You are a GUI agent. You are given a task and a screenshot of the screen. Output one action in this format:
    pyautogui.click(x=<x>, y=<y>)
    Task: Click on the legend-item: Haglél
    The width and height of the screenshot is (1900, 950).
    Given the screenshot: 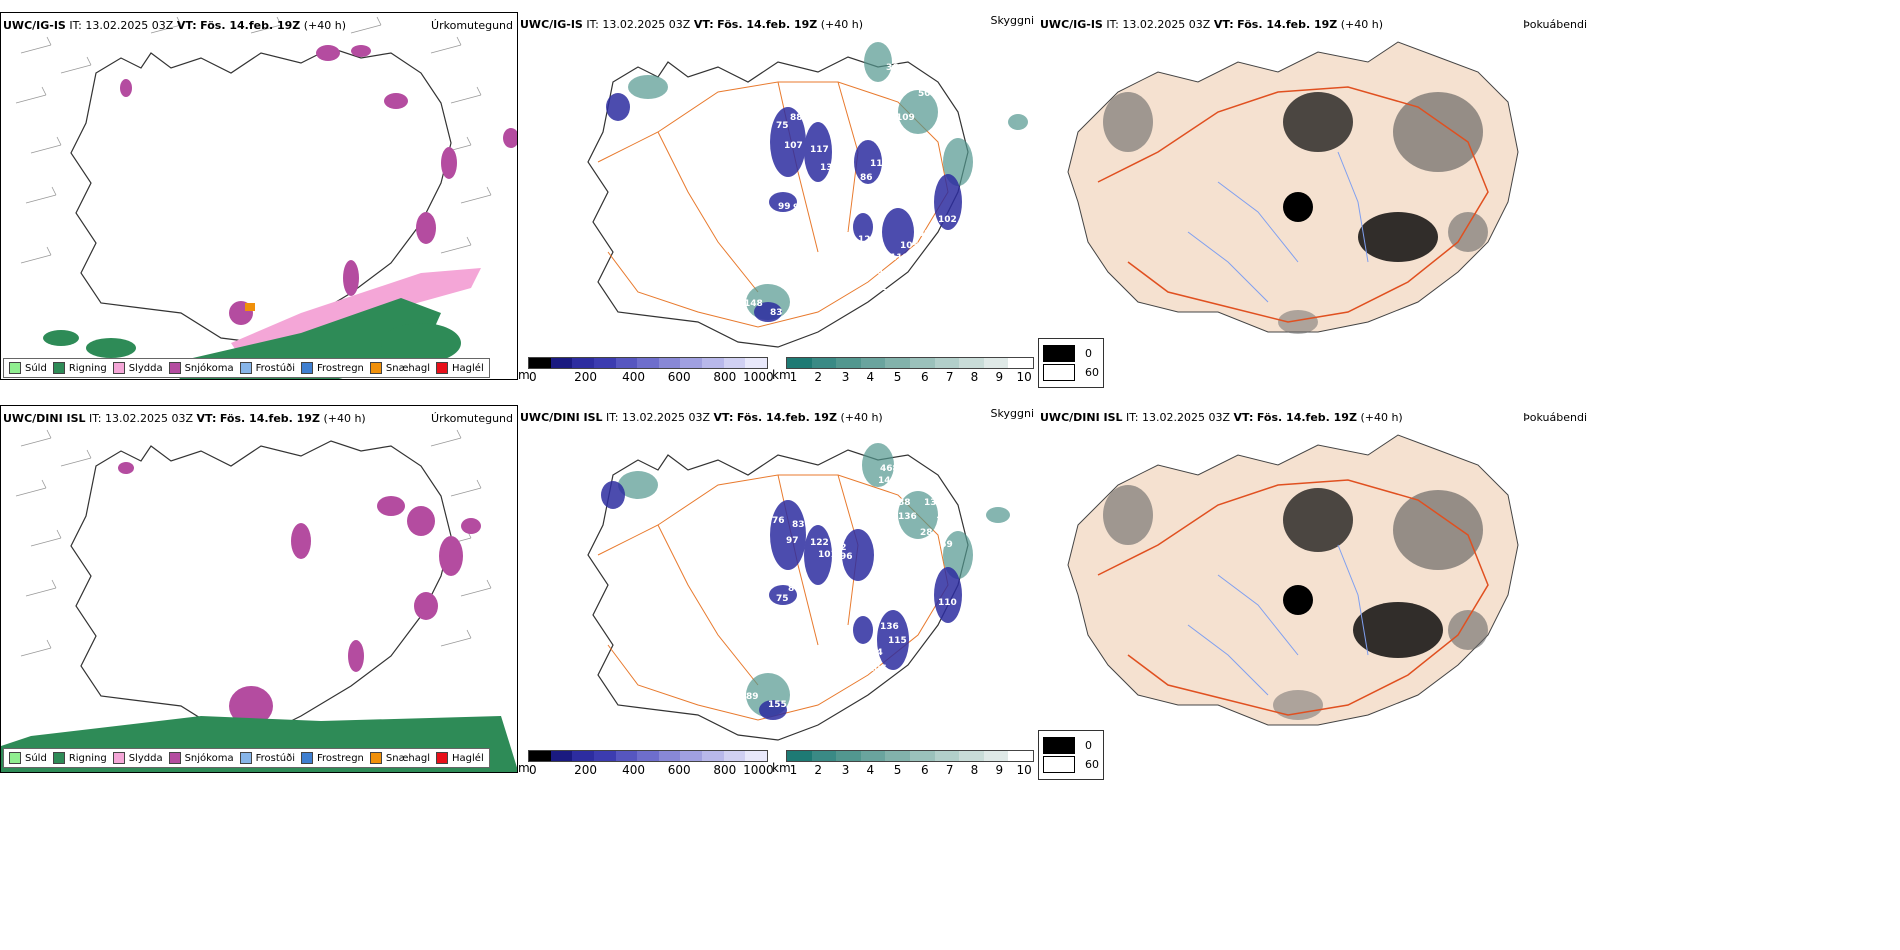 What is the action you would take?
    pyautogui.click(x=460, y=758)
    